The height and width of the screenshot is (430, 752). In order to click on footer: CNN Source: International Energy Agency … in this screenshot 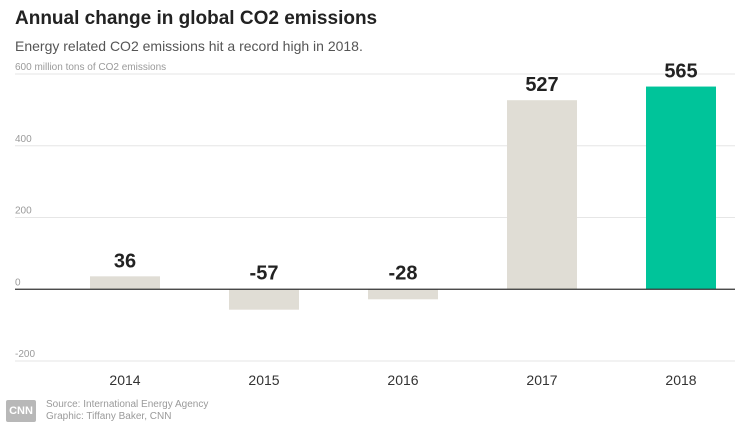, I will do `click(107, 411)`.